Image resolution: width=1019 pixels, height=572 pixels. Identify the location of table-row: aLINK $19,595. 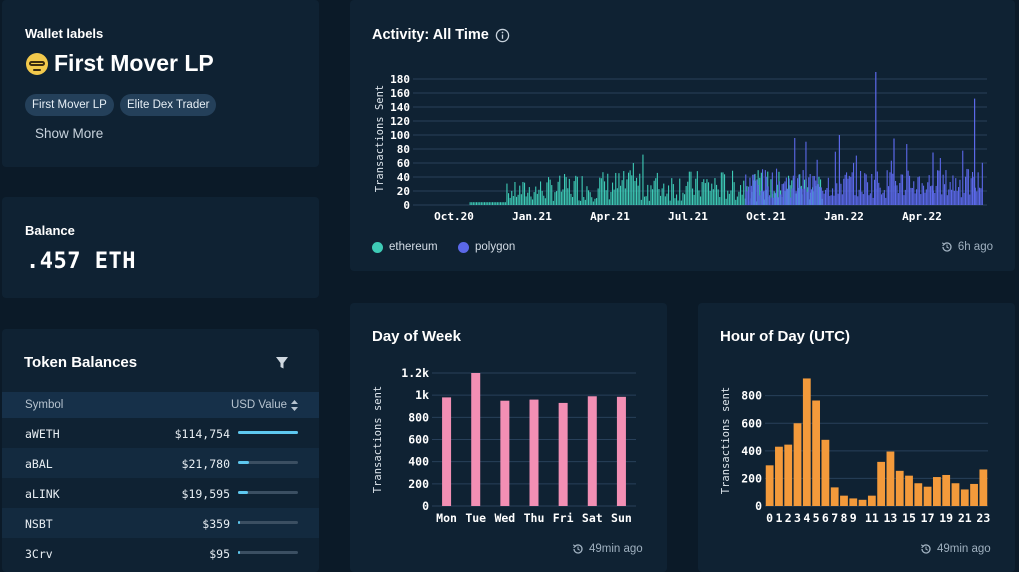
(160, 493).